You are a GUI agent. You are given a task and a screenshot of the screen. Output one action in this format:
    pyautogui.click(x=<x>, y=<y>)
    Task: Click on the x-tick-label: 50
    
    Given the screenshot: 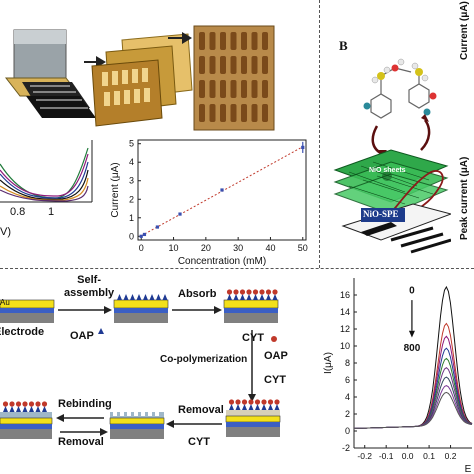 What is the action you would take?
    pyautogui.click(x=303, y=248)
    